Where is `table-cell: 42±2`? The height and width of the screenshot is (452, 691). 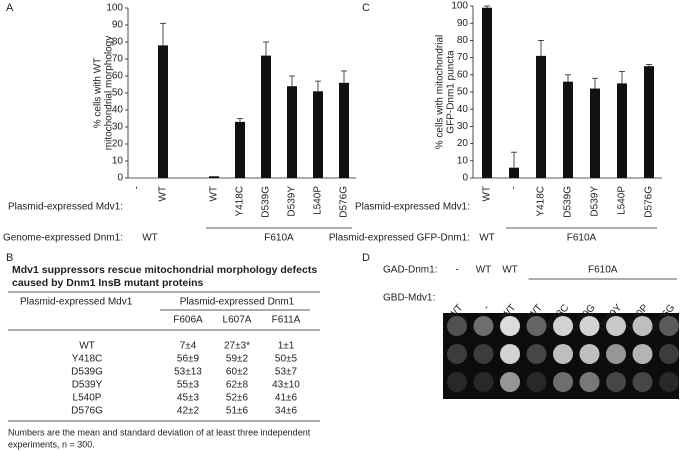 table-cell: 42±2 is located at coordinates (188, 411).